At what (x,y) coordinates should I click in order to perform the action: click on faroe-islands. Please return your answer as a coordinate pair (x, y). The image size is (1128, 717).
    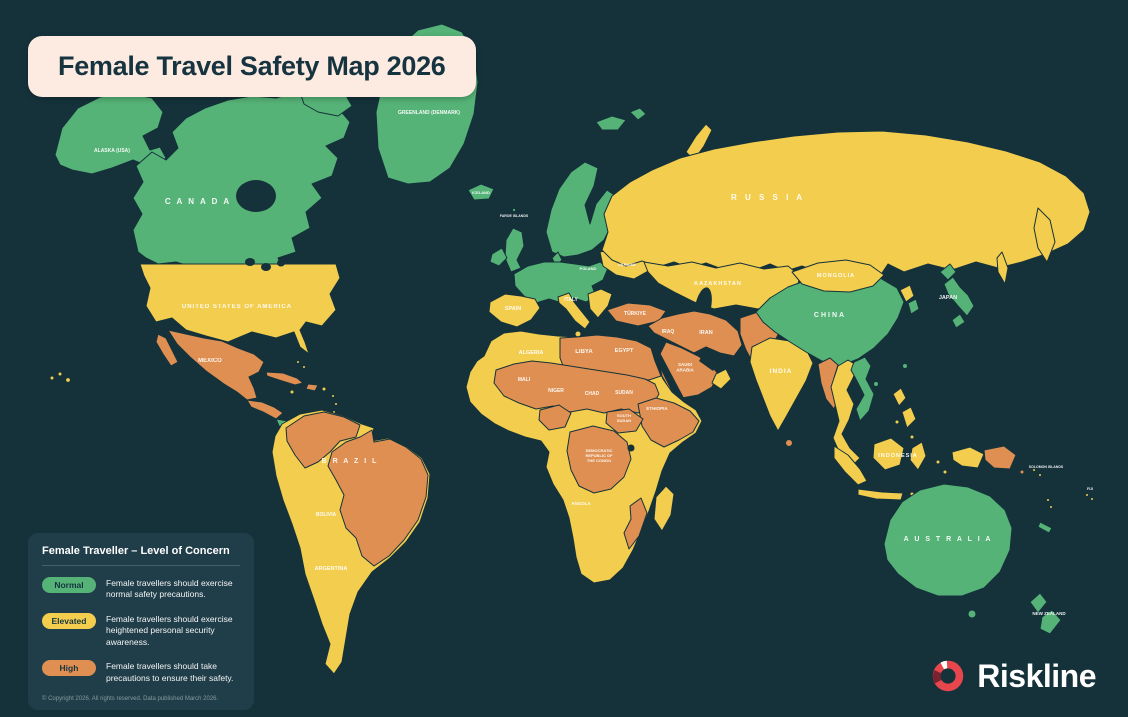
    Looking at the image, I should click on (514, 210).